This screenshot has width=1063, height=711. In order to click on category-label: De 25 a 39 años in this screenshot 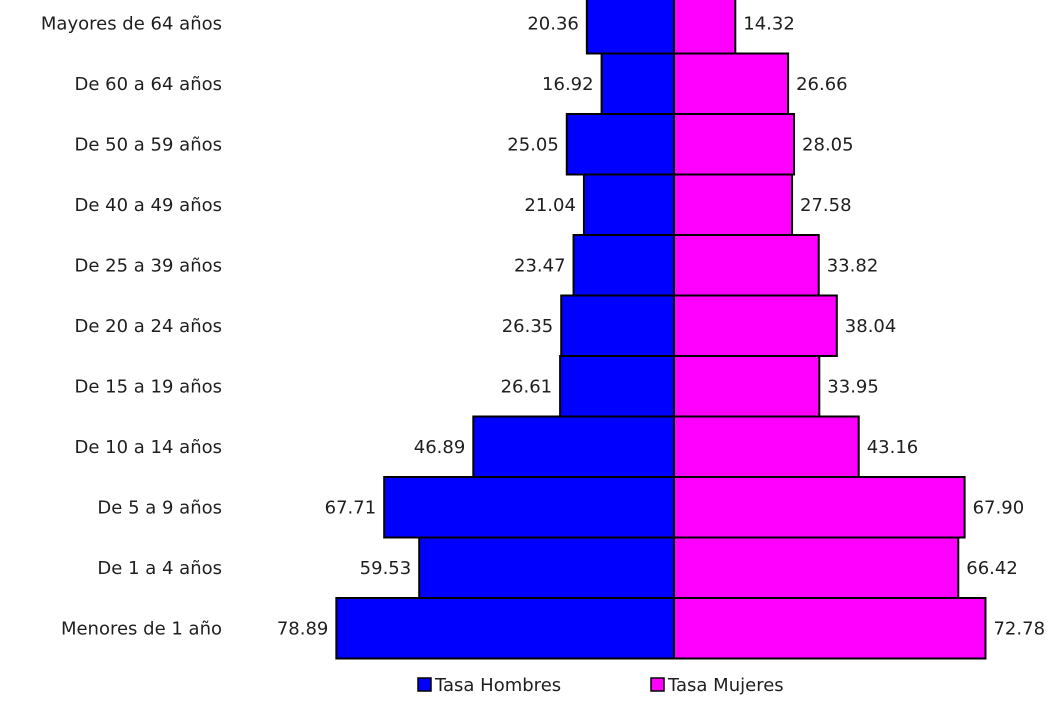, I will do `click(149, 265)`.